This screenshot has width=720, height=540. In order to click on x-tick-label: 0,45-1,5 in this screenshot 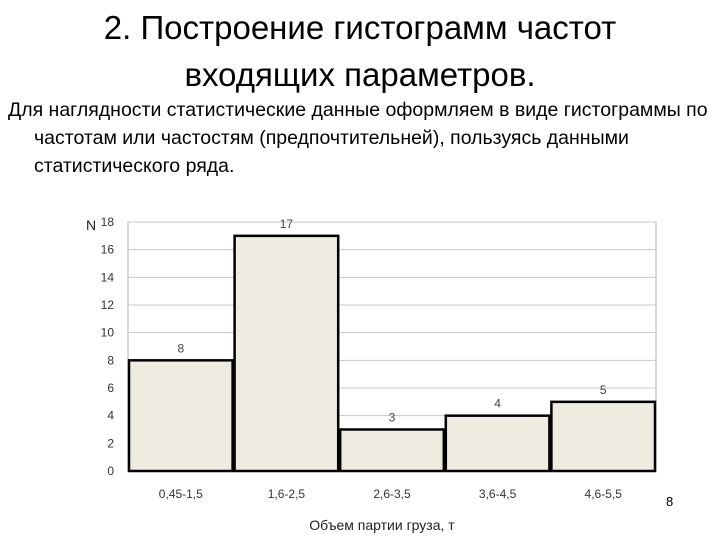, I will do `click(181, 494)`.